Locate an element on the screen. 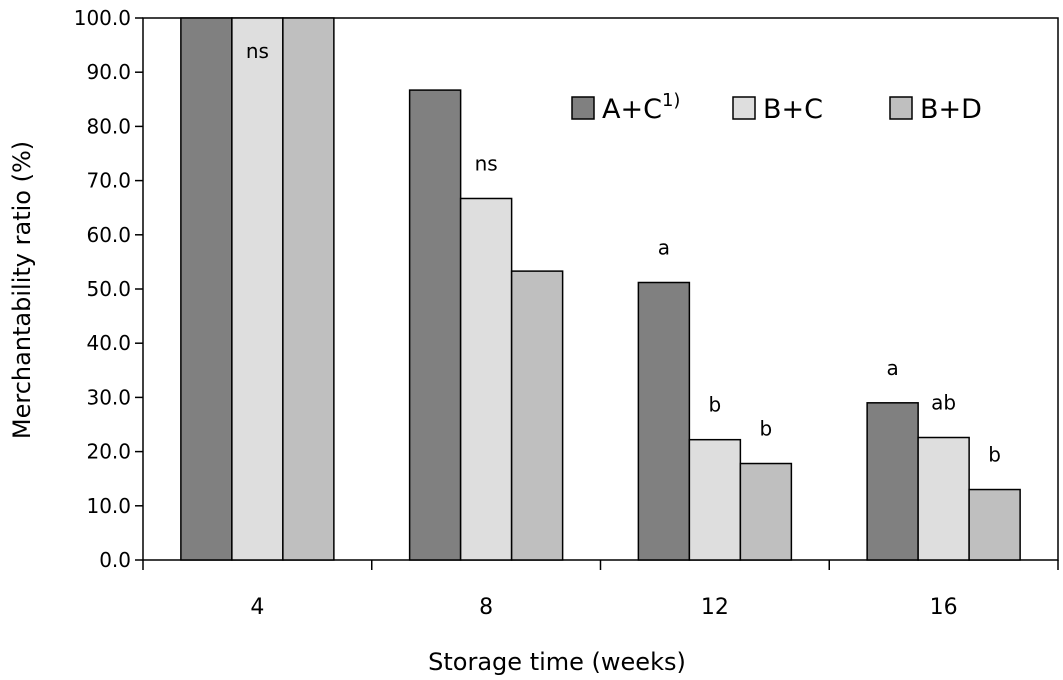  significance-label: ab is located at coordinates (943, 403).